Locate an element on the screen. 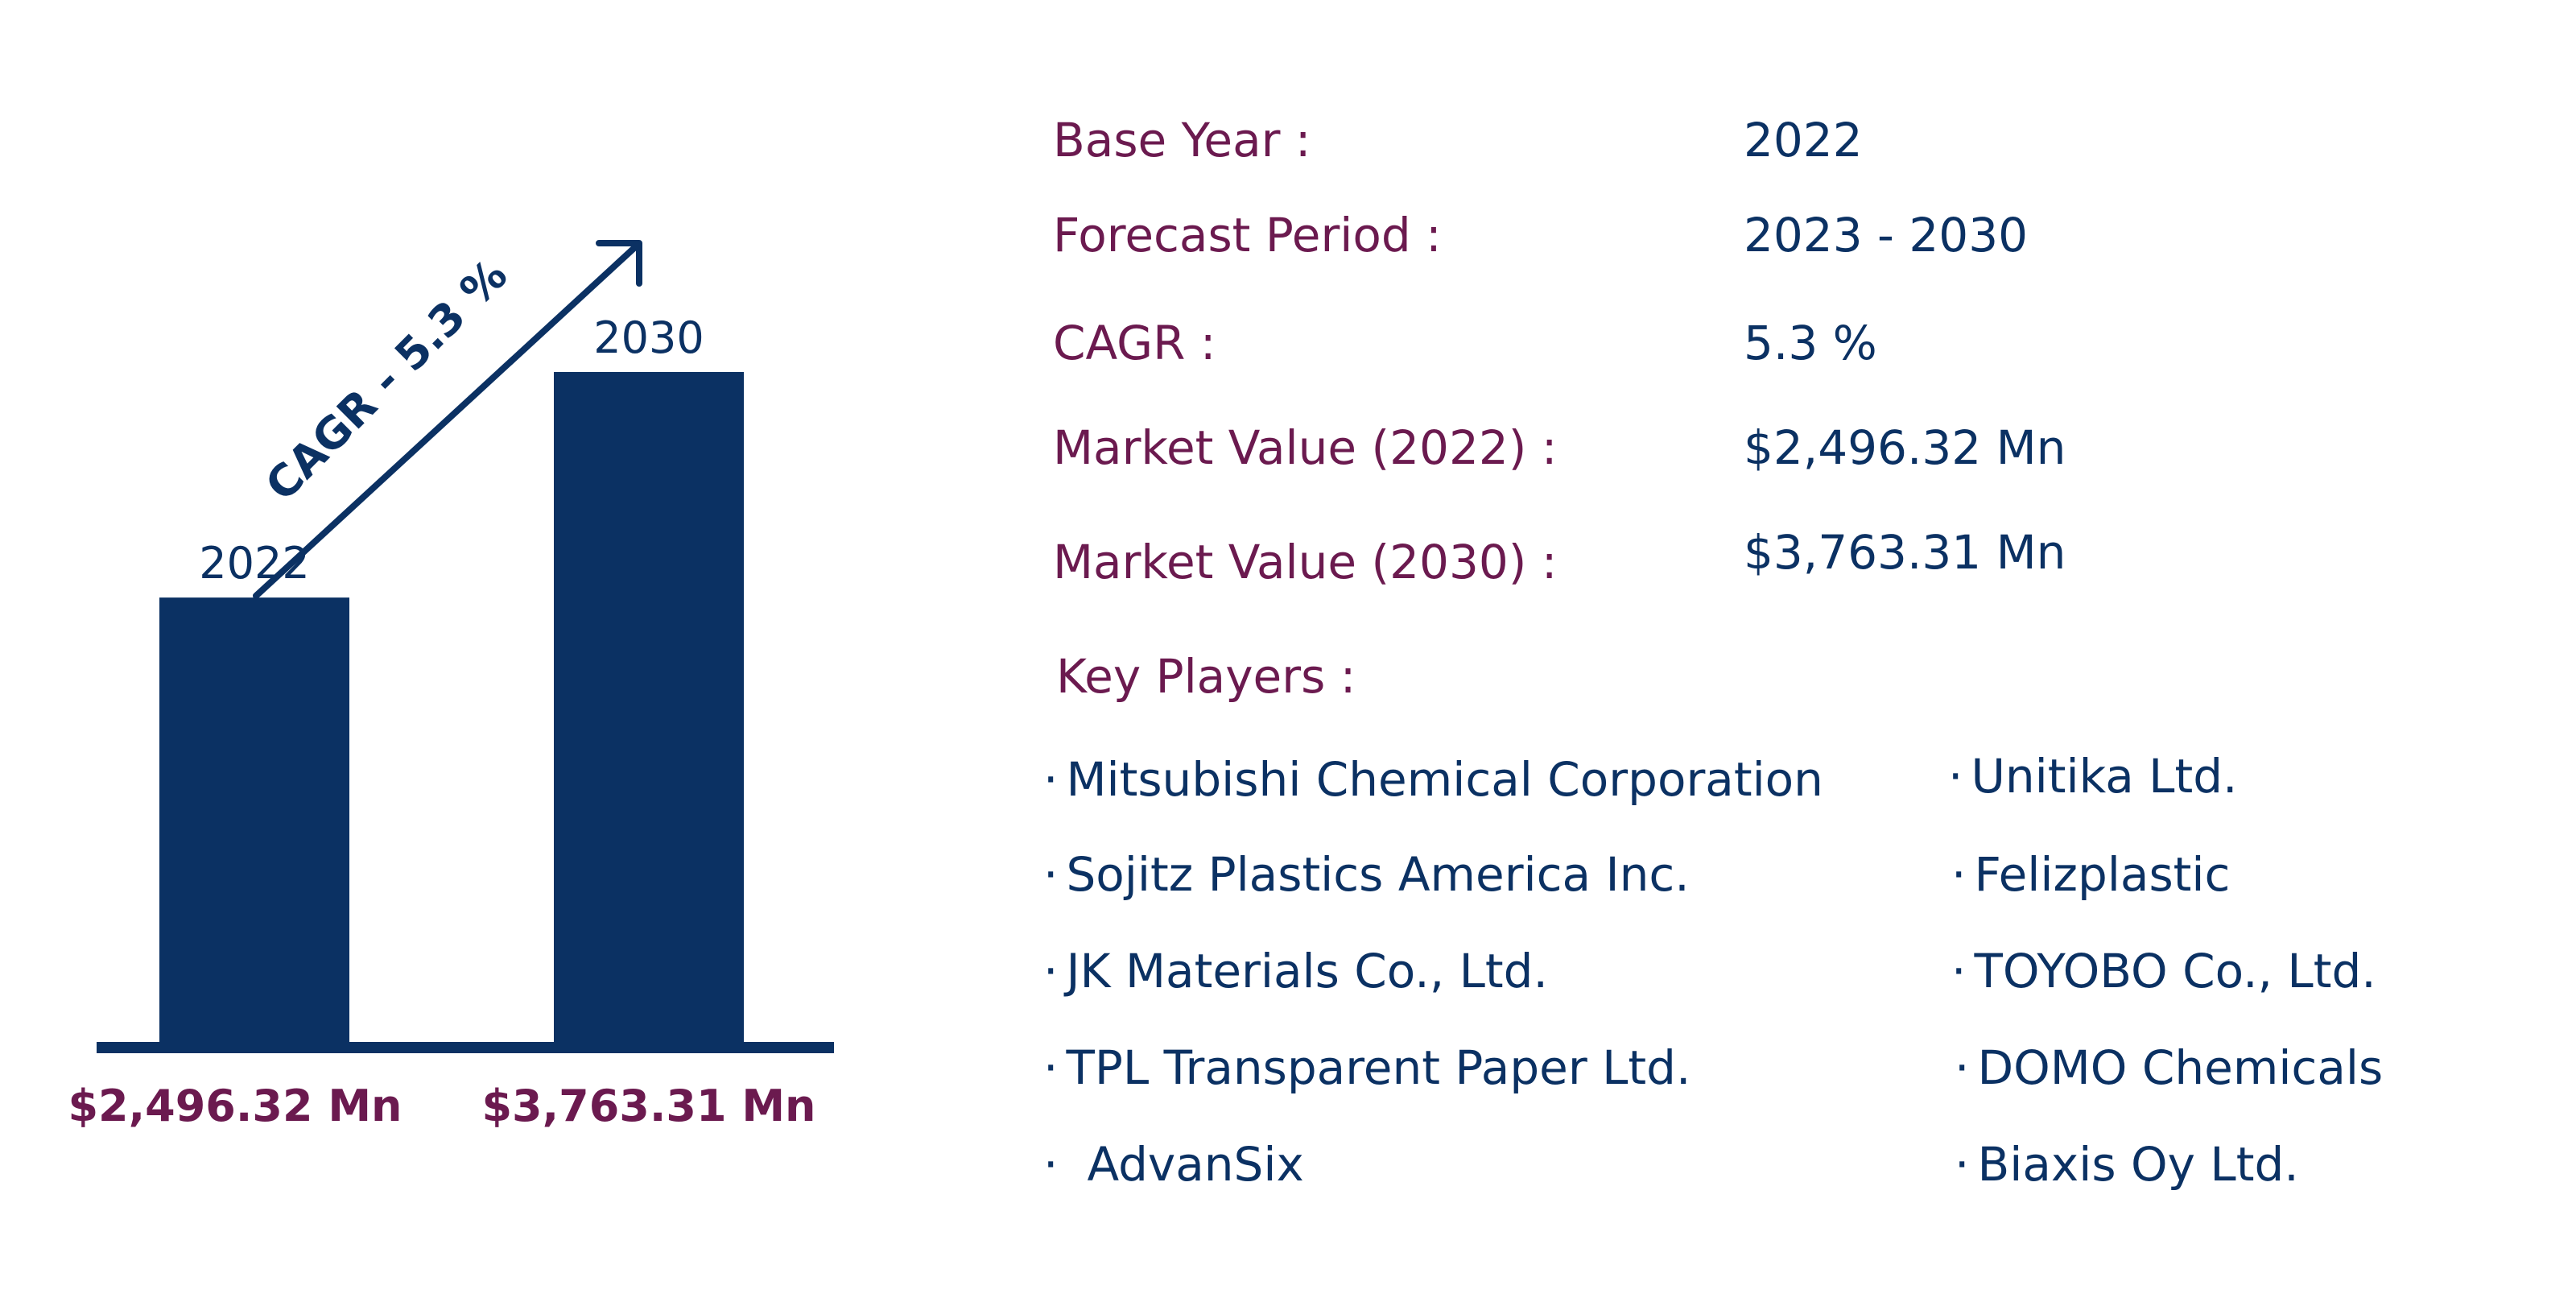  bar-value-label: $3,763.31 Mn is located at coordinates (648, 1106).